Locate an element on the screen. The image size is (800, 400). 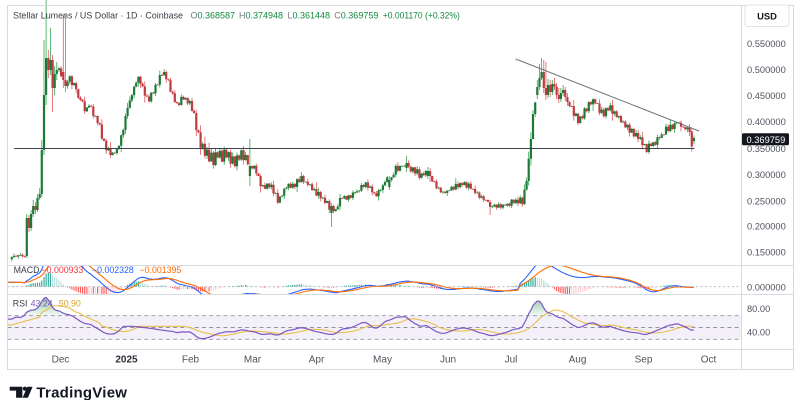
svg-text: 0.450000 is located at coordinates (766, 96).